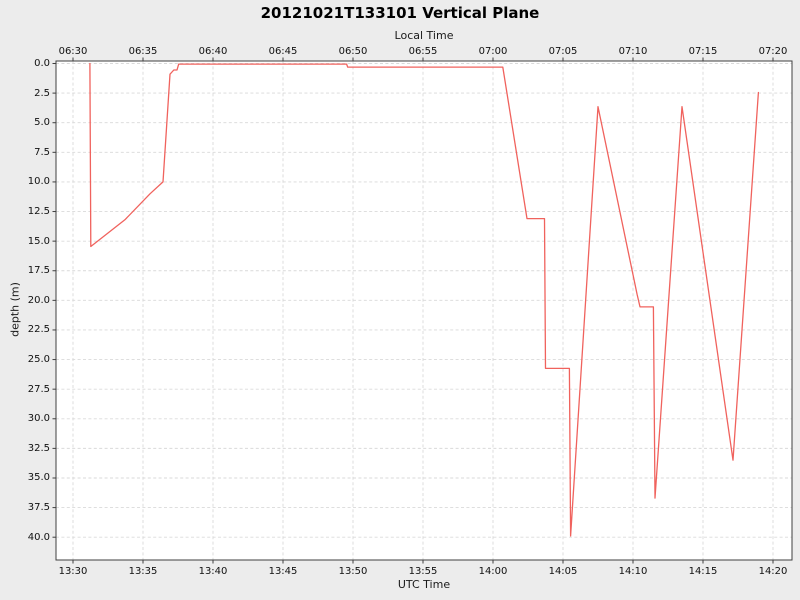 This screenshot has width=800, height=600. What do you see at coordinates (38, 182) in the screenshot?
I see `y-tick-label: 10.0` at bounding box center [38, 182].